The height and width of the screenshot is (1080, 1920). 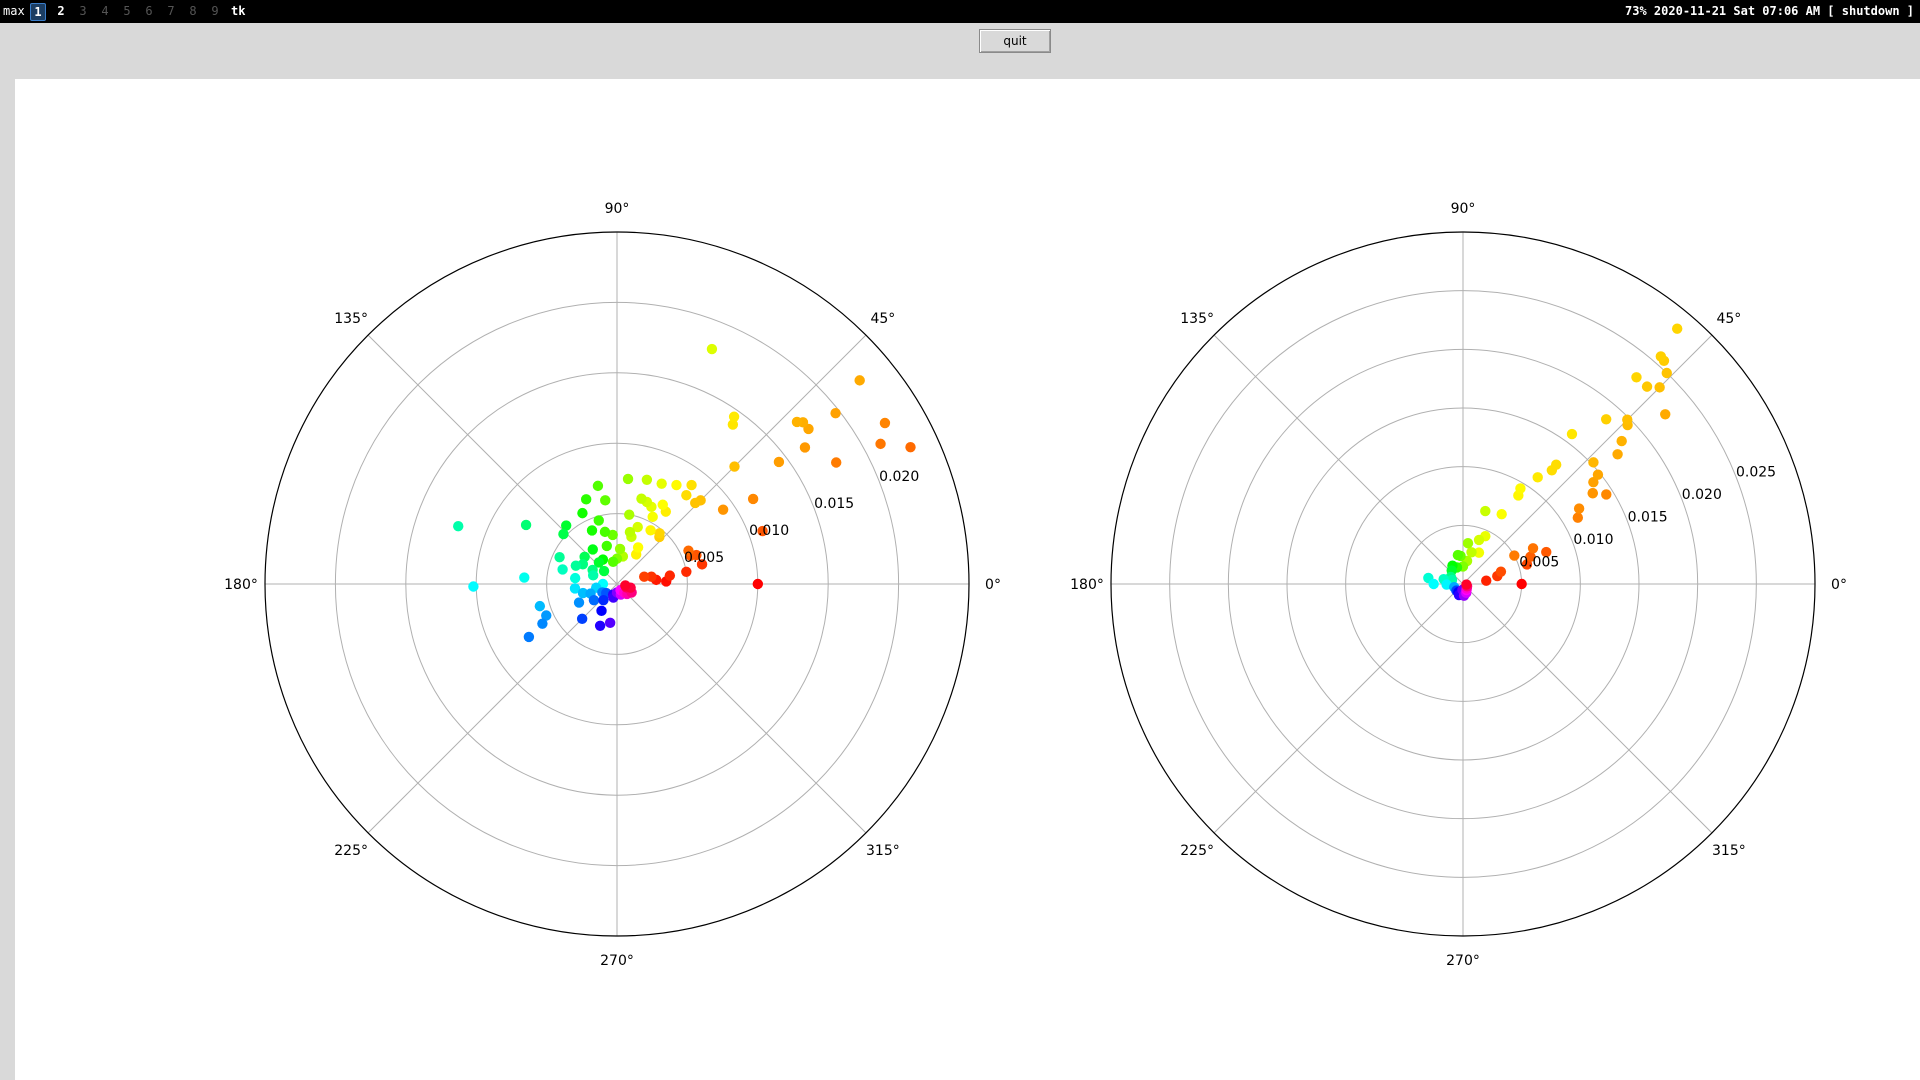 What do you see at coordinates (61, 11) in the screenshot?
I see `workspace-2: 2` at bounding box center [61, 11].